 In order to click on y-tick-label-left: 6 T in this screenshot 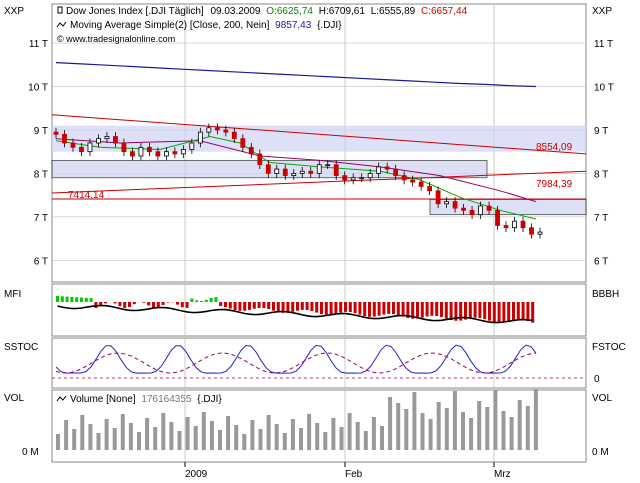, I will do `click(41, 261)`.